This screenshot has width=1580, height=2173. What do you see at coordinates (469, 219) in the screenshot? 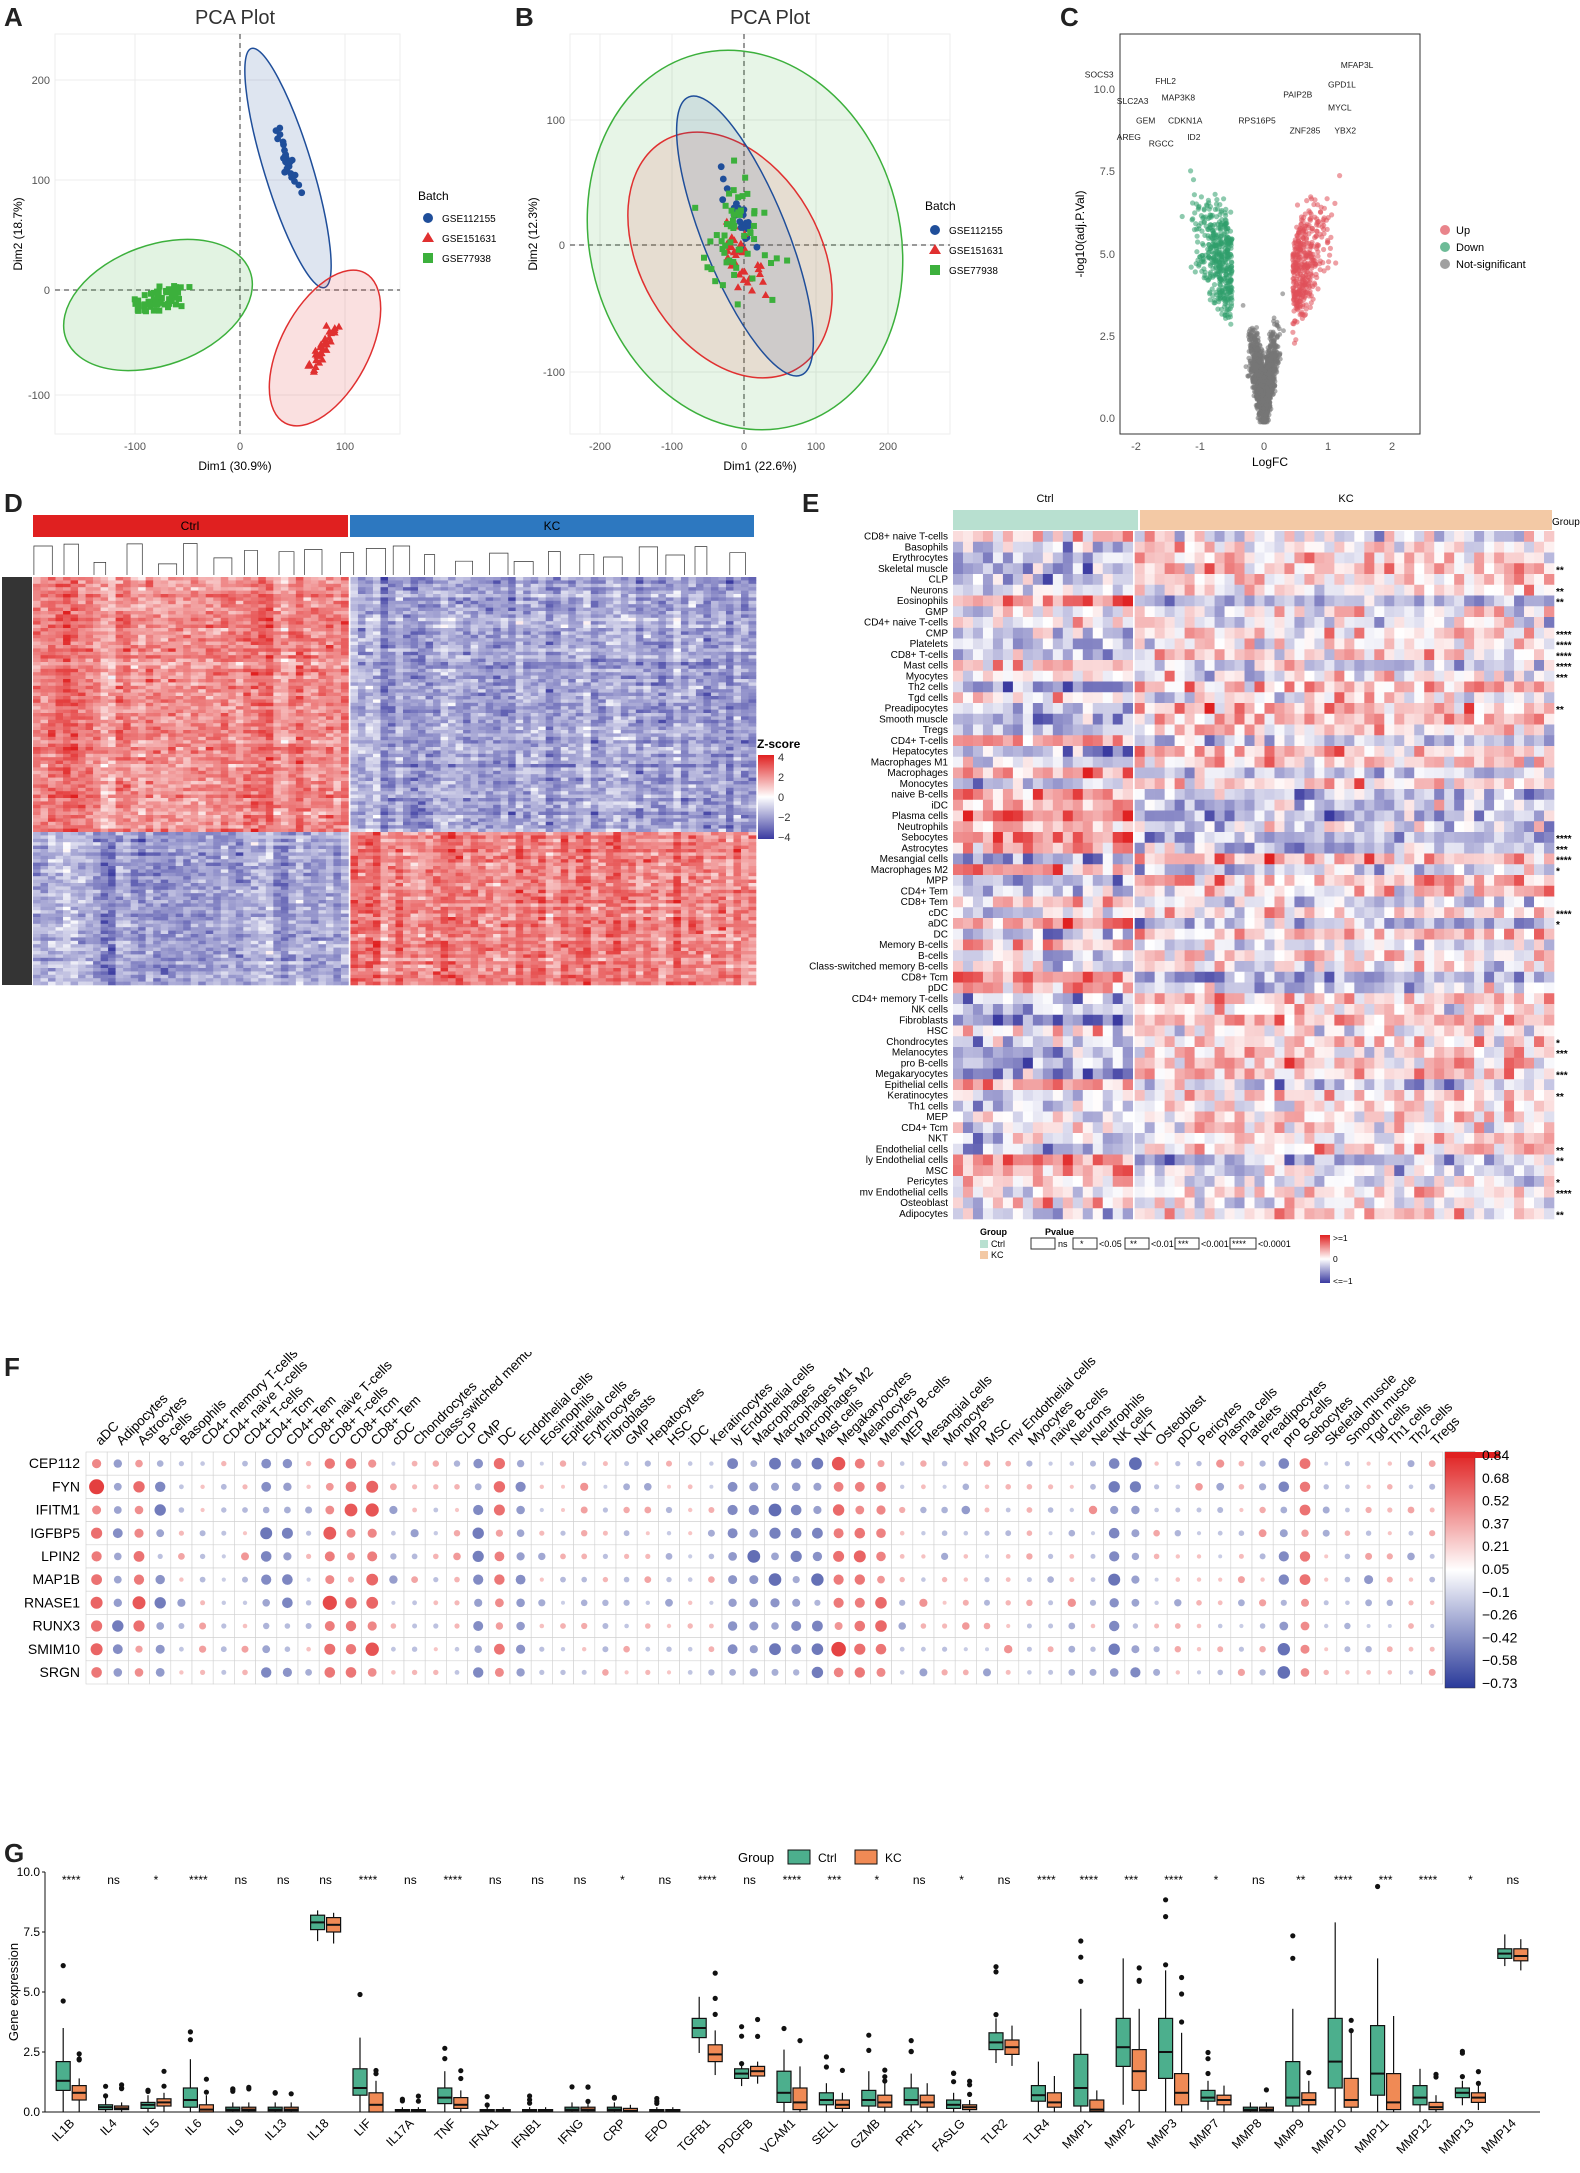
I see `pca-a-legend-item: GSE112155` at bounding box center [469, 219].